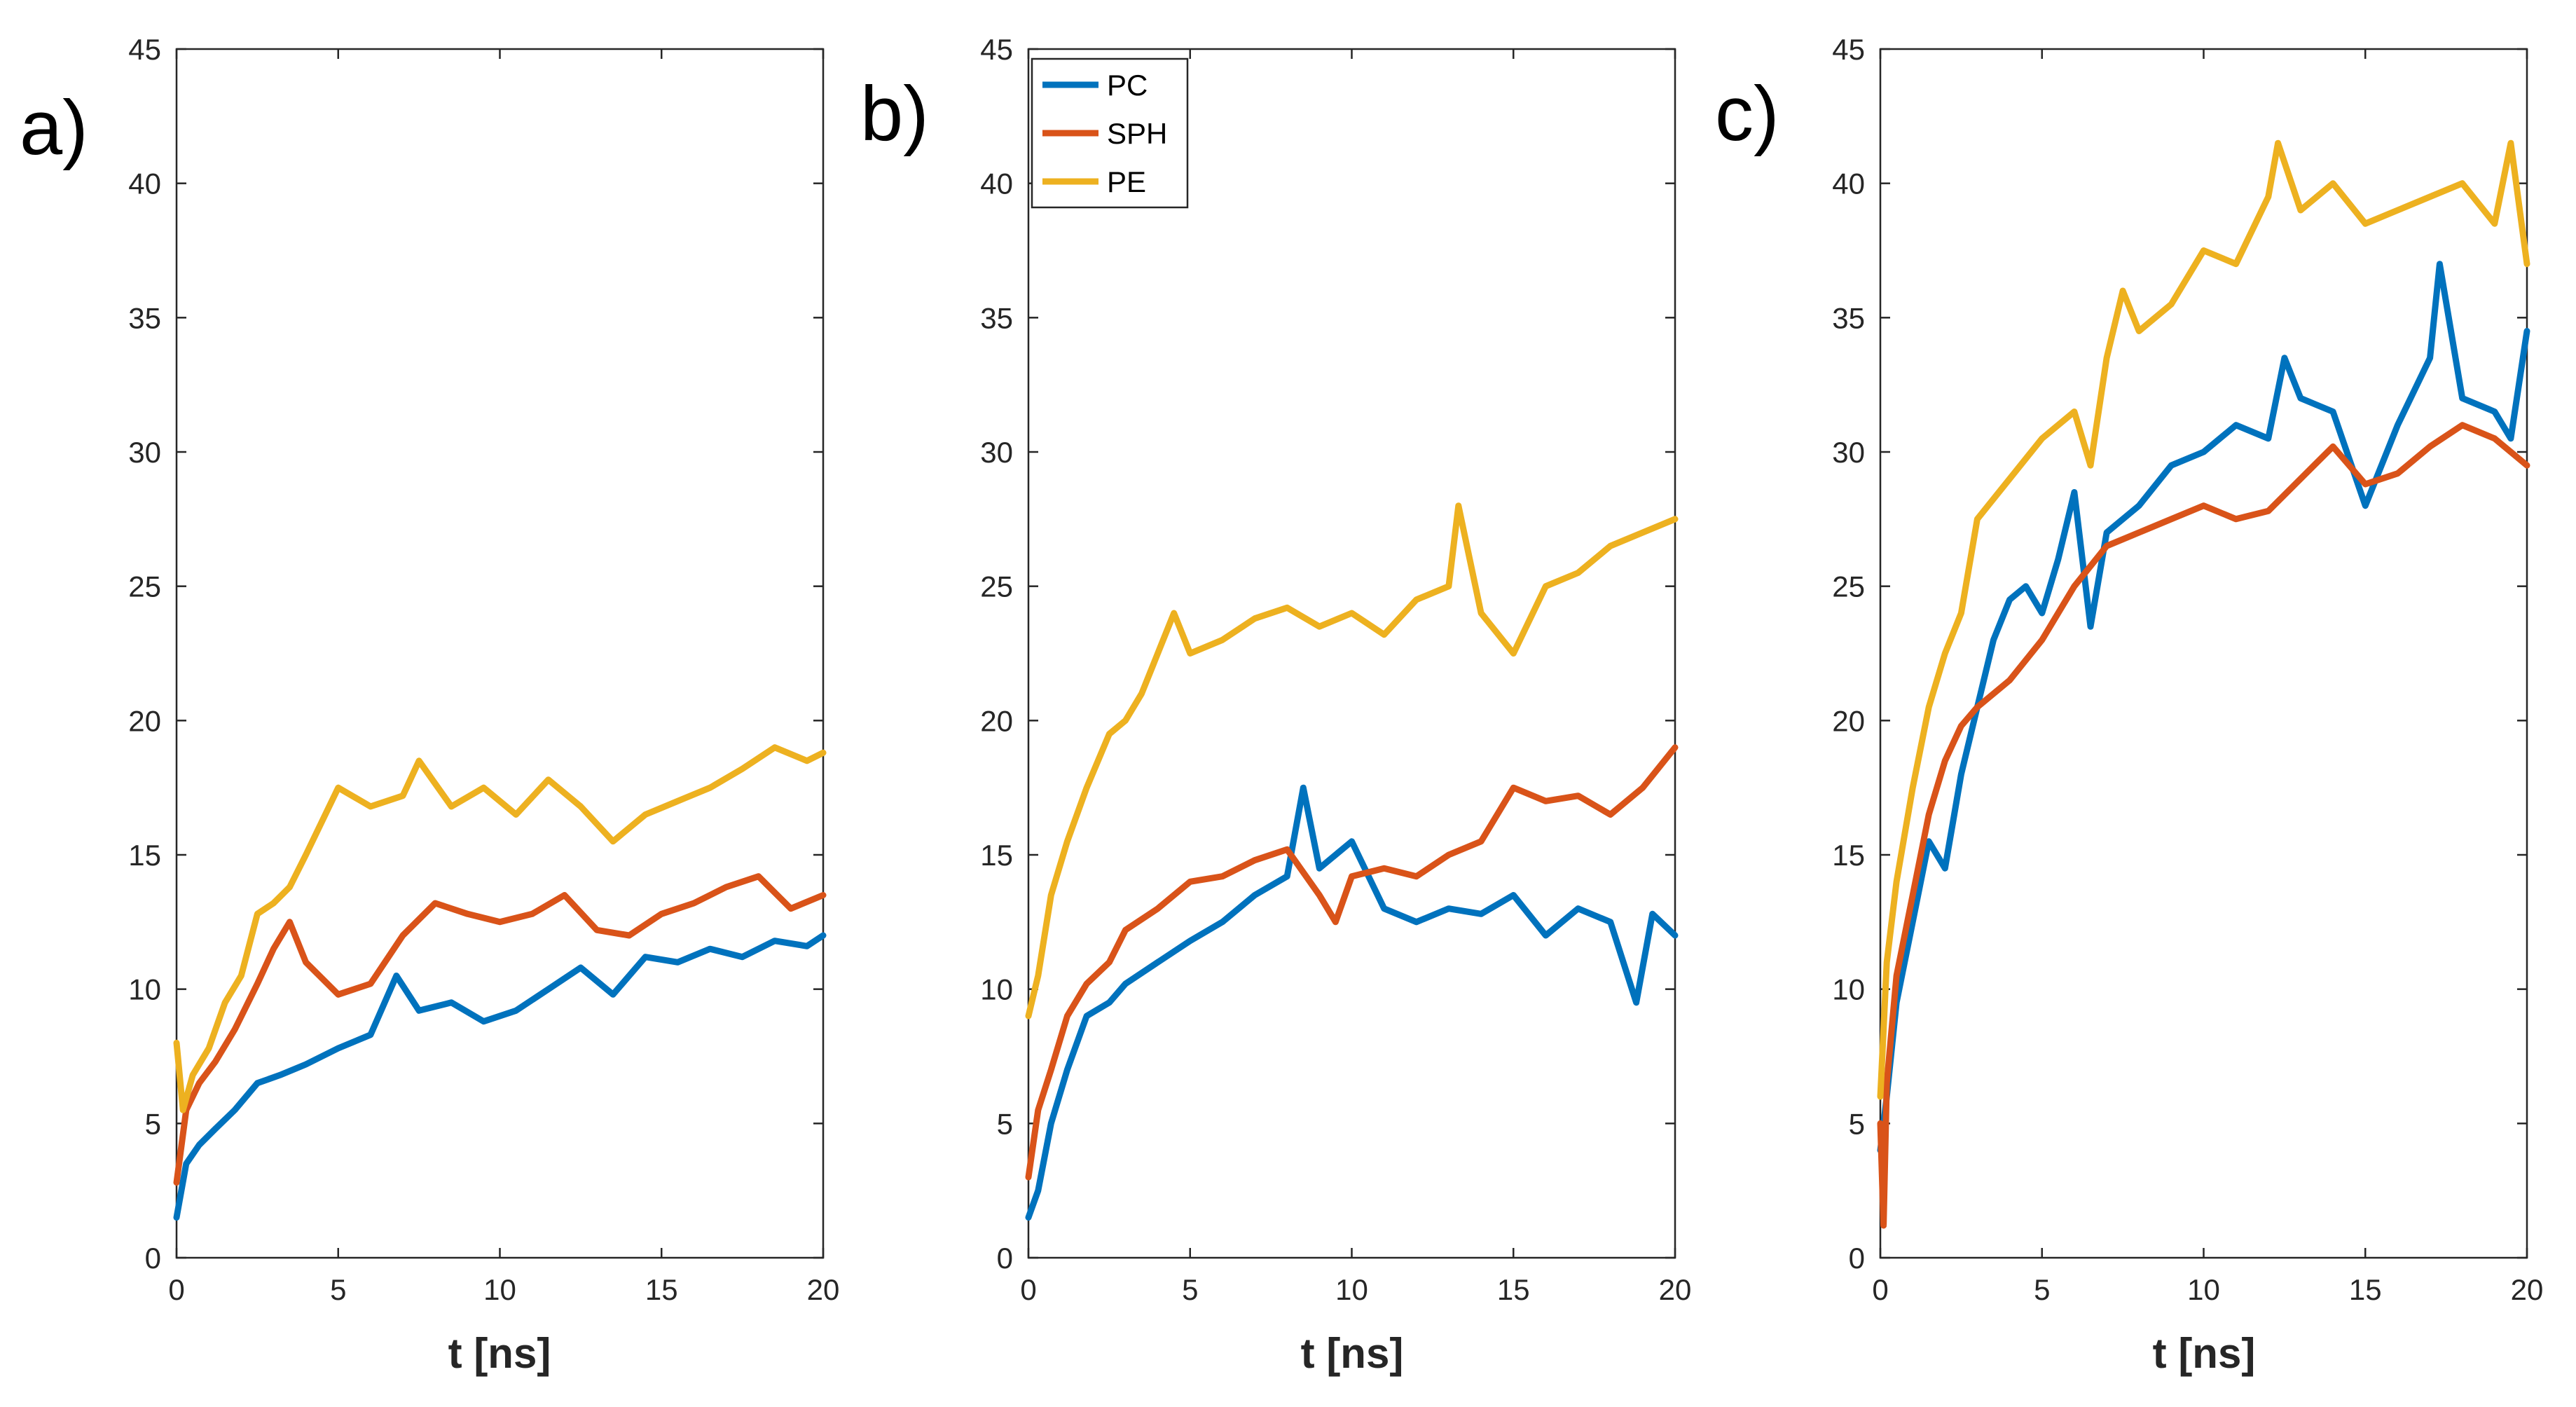 This screenshot has height=1407, width=2576. I want to click on series-line-pe-panel-a, so click(500, 929).